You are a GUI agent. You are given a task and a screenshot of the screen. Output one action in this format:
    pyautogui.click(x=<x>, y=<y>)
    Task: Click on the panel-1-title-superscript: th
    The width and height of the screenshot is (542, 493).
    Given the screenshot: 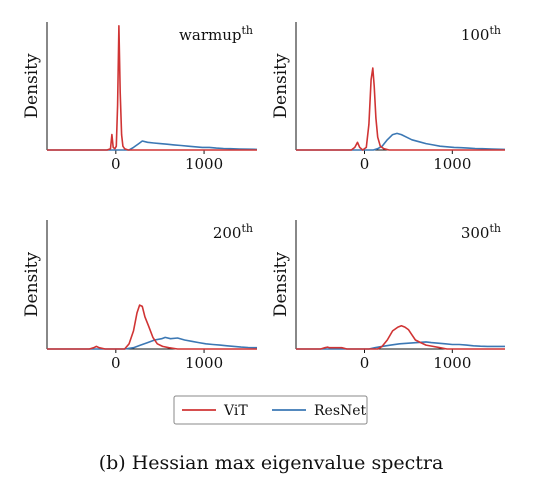 What is the action you would take?
    pyautogui.click(x=247, y=30)
    